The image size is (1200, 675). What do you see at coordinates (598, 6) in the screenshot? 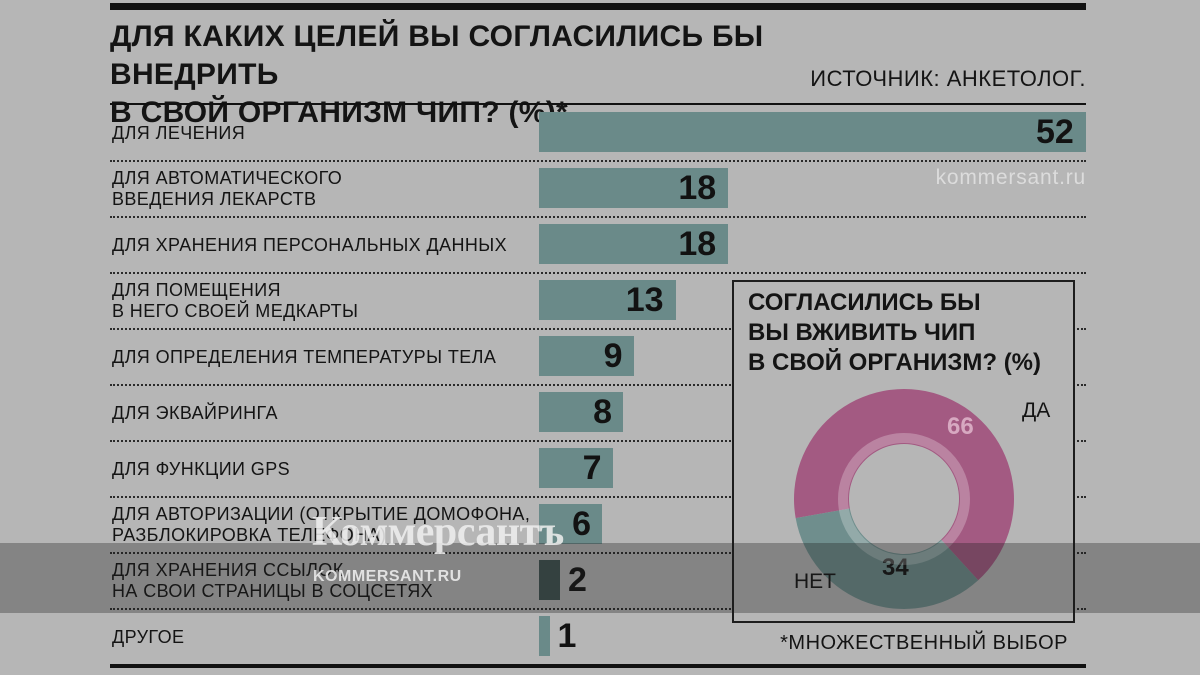
I see `top-rule` at bounding box center [598, 6].